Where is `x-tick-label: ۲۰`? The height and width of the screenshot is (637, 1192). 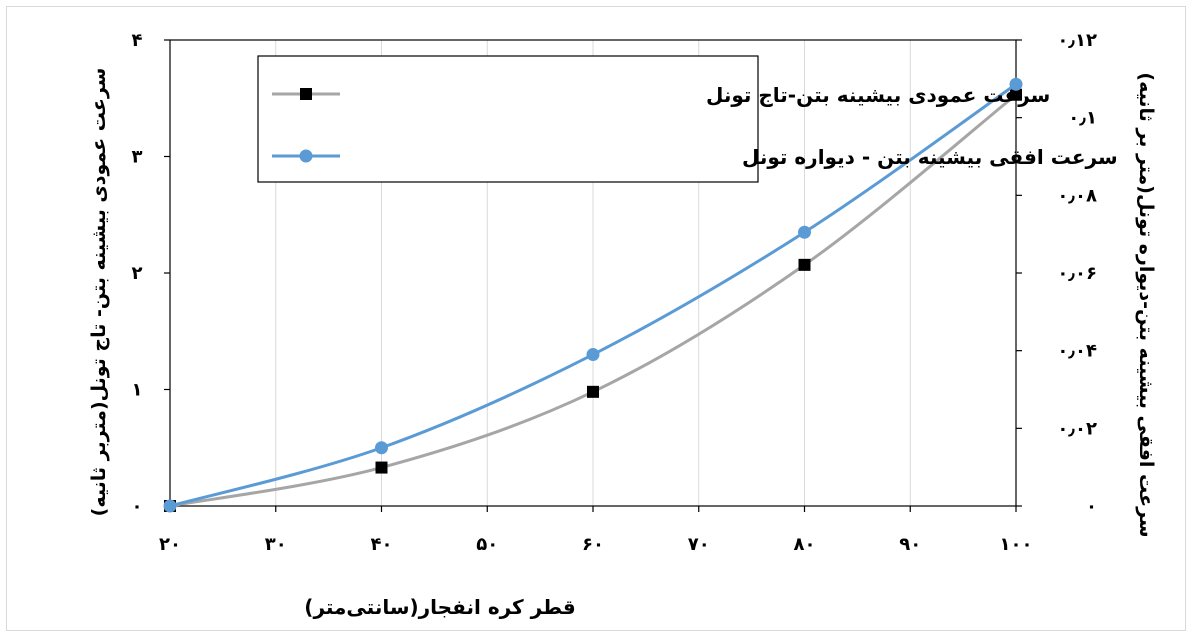
x-tick-label: ۲۰ is located at coordinates (170, 544).